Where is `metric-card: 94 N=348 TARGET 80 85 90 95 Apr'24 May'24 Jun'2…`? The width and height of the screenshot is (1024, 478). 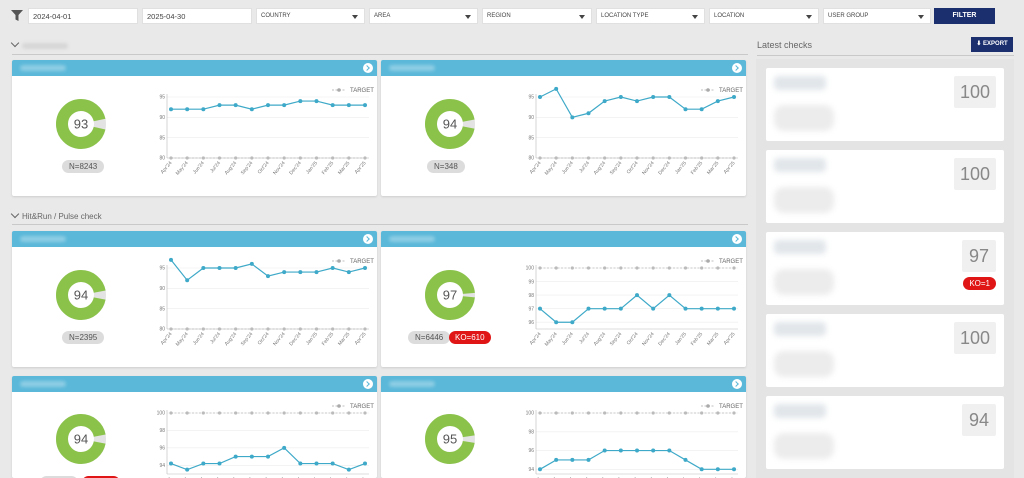 metric-card: 94 N=348 TARGET 80 85 90 95 Apr'24 May'24 Jun'2… is located at coordinates (563, 128).